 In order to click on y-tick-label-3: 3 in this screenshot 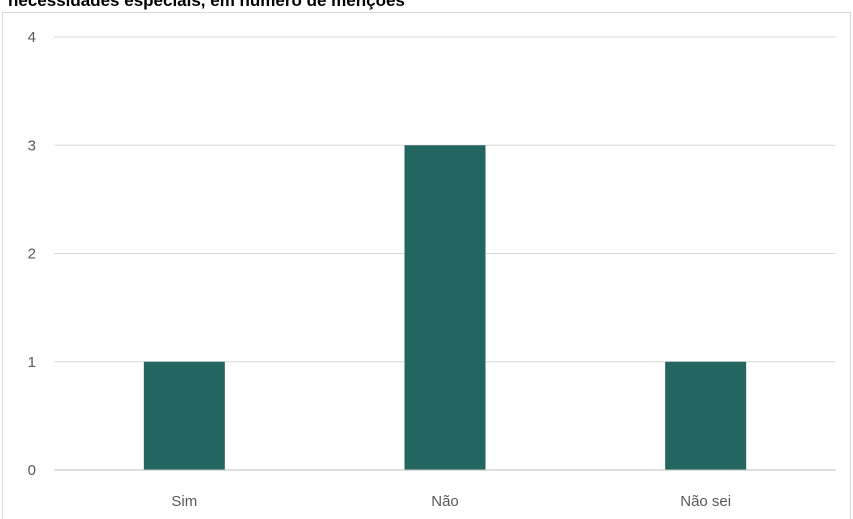, I will do `click(32, 145)`.